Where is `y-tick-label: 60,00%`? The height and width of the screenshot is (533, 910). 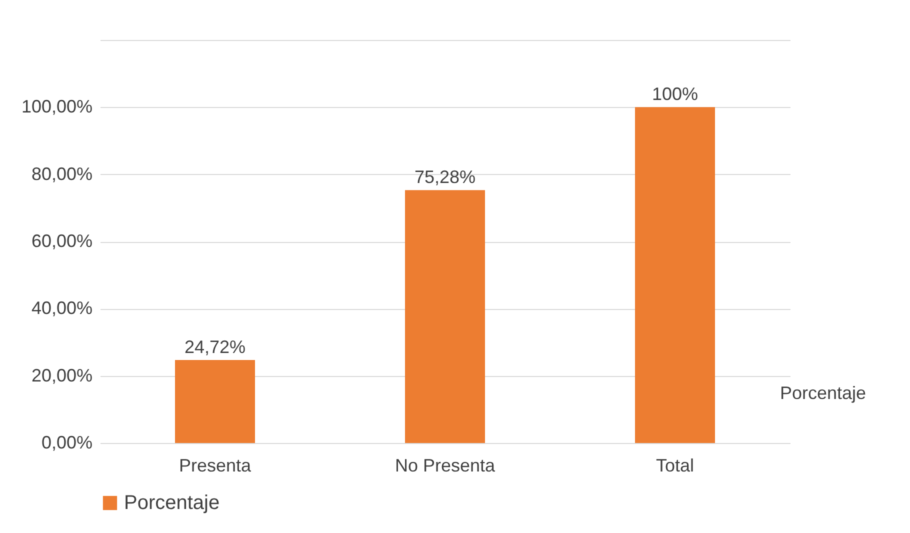 y-tick-label: 60,00% is located at coordinates (61, 241).